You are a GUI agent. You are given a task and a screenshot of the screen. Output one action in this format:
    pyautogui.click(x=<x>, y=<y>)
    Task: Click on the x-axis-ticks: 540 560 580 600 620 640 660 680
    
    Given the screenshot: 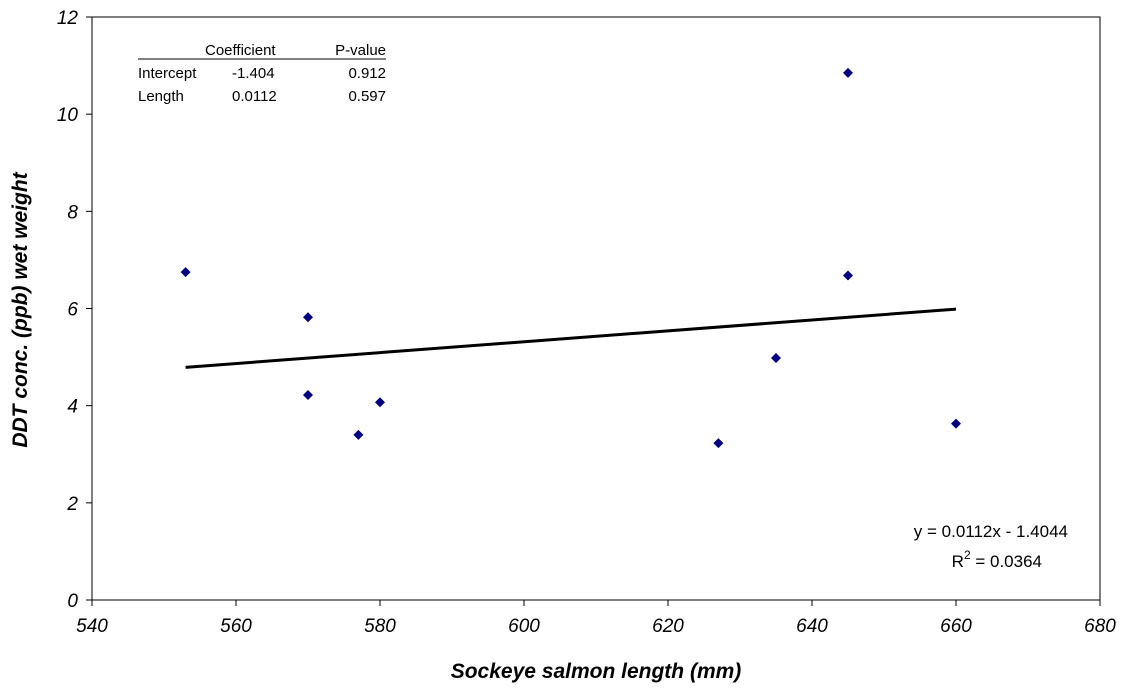 What is the action you would take?
    pyautogui.click(x=596, y=618)
    